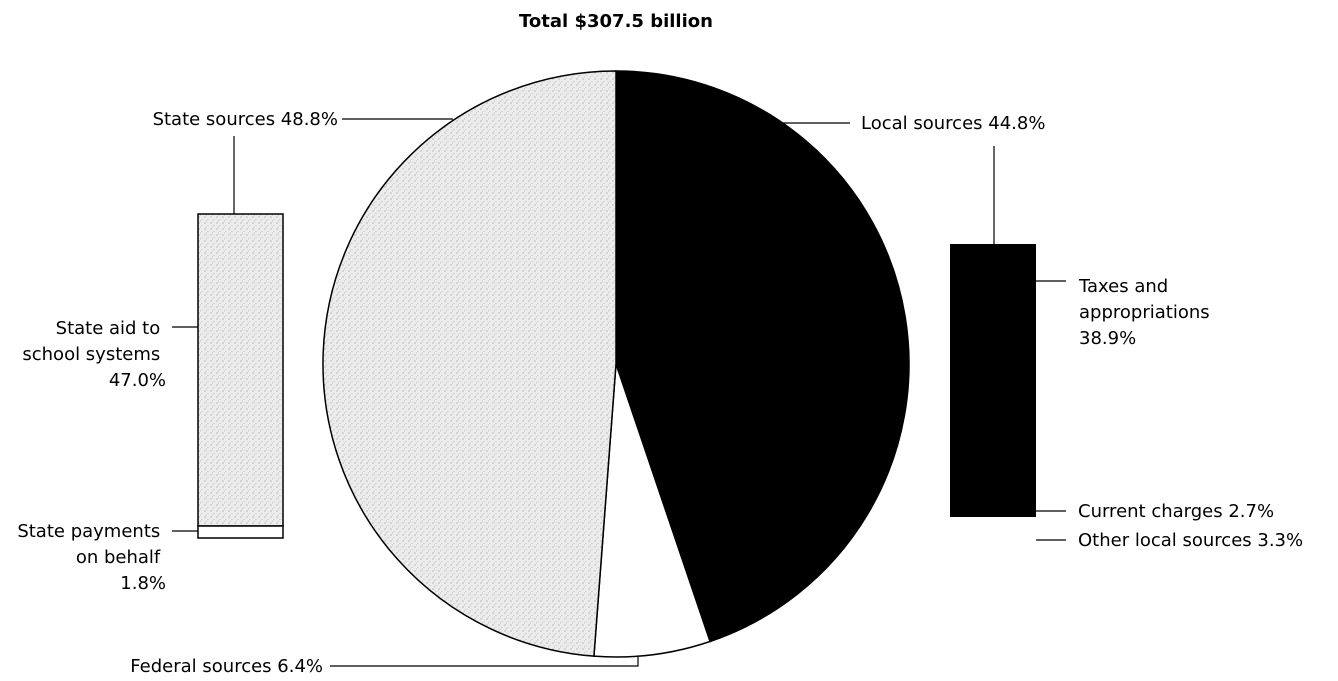 Image resolution: width=1338 pixels, height=681 pixels. What do you see at coordinates (143, 583) in the screenshot?
I see `state-payments-label-line: 1.8%` at bounding box center [143, 583].